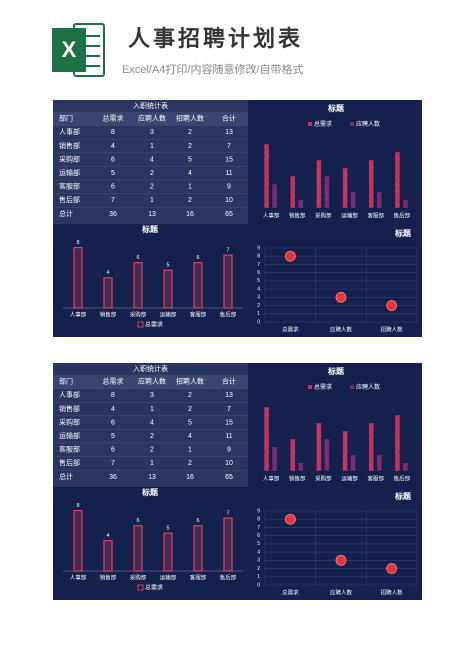 The width and height of the screenshot is (474, 650). Describe the element at coordinates (215, 38) in the screenshot. I see `page-title: 人事招聘计划表` at that location.